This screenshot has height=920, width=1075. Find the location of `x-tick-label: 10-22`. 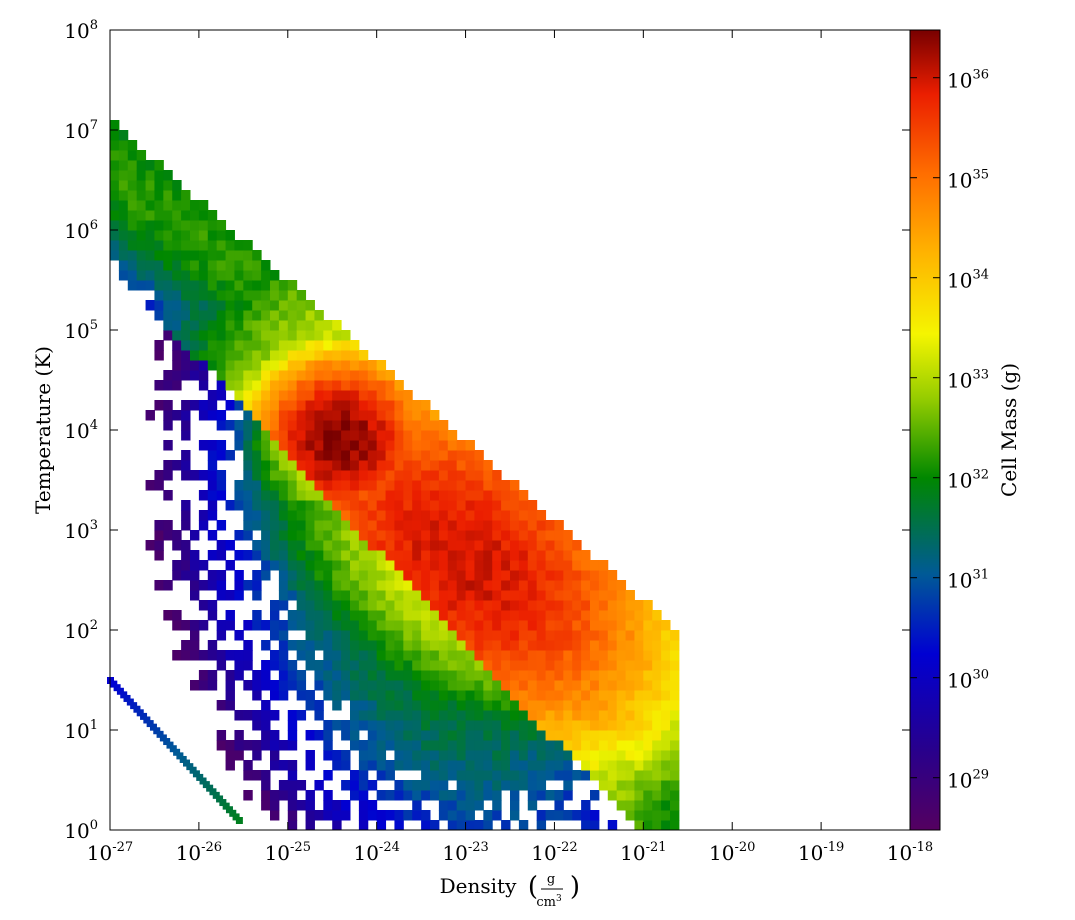

x-tick-label: 10-22 is located at coordinates (554, 852).